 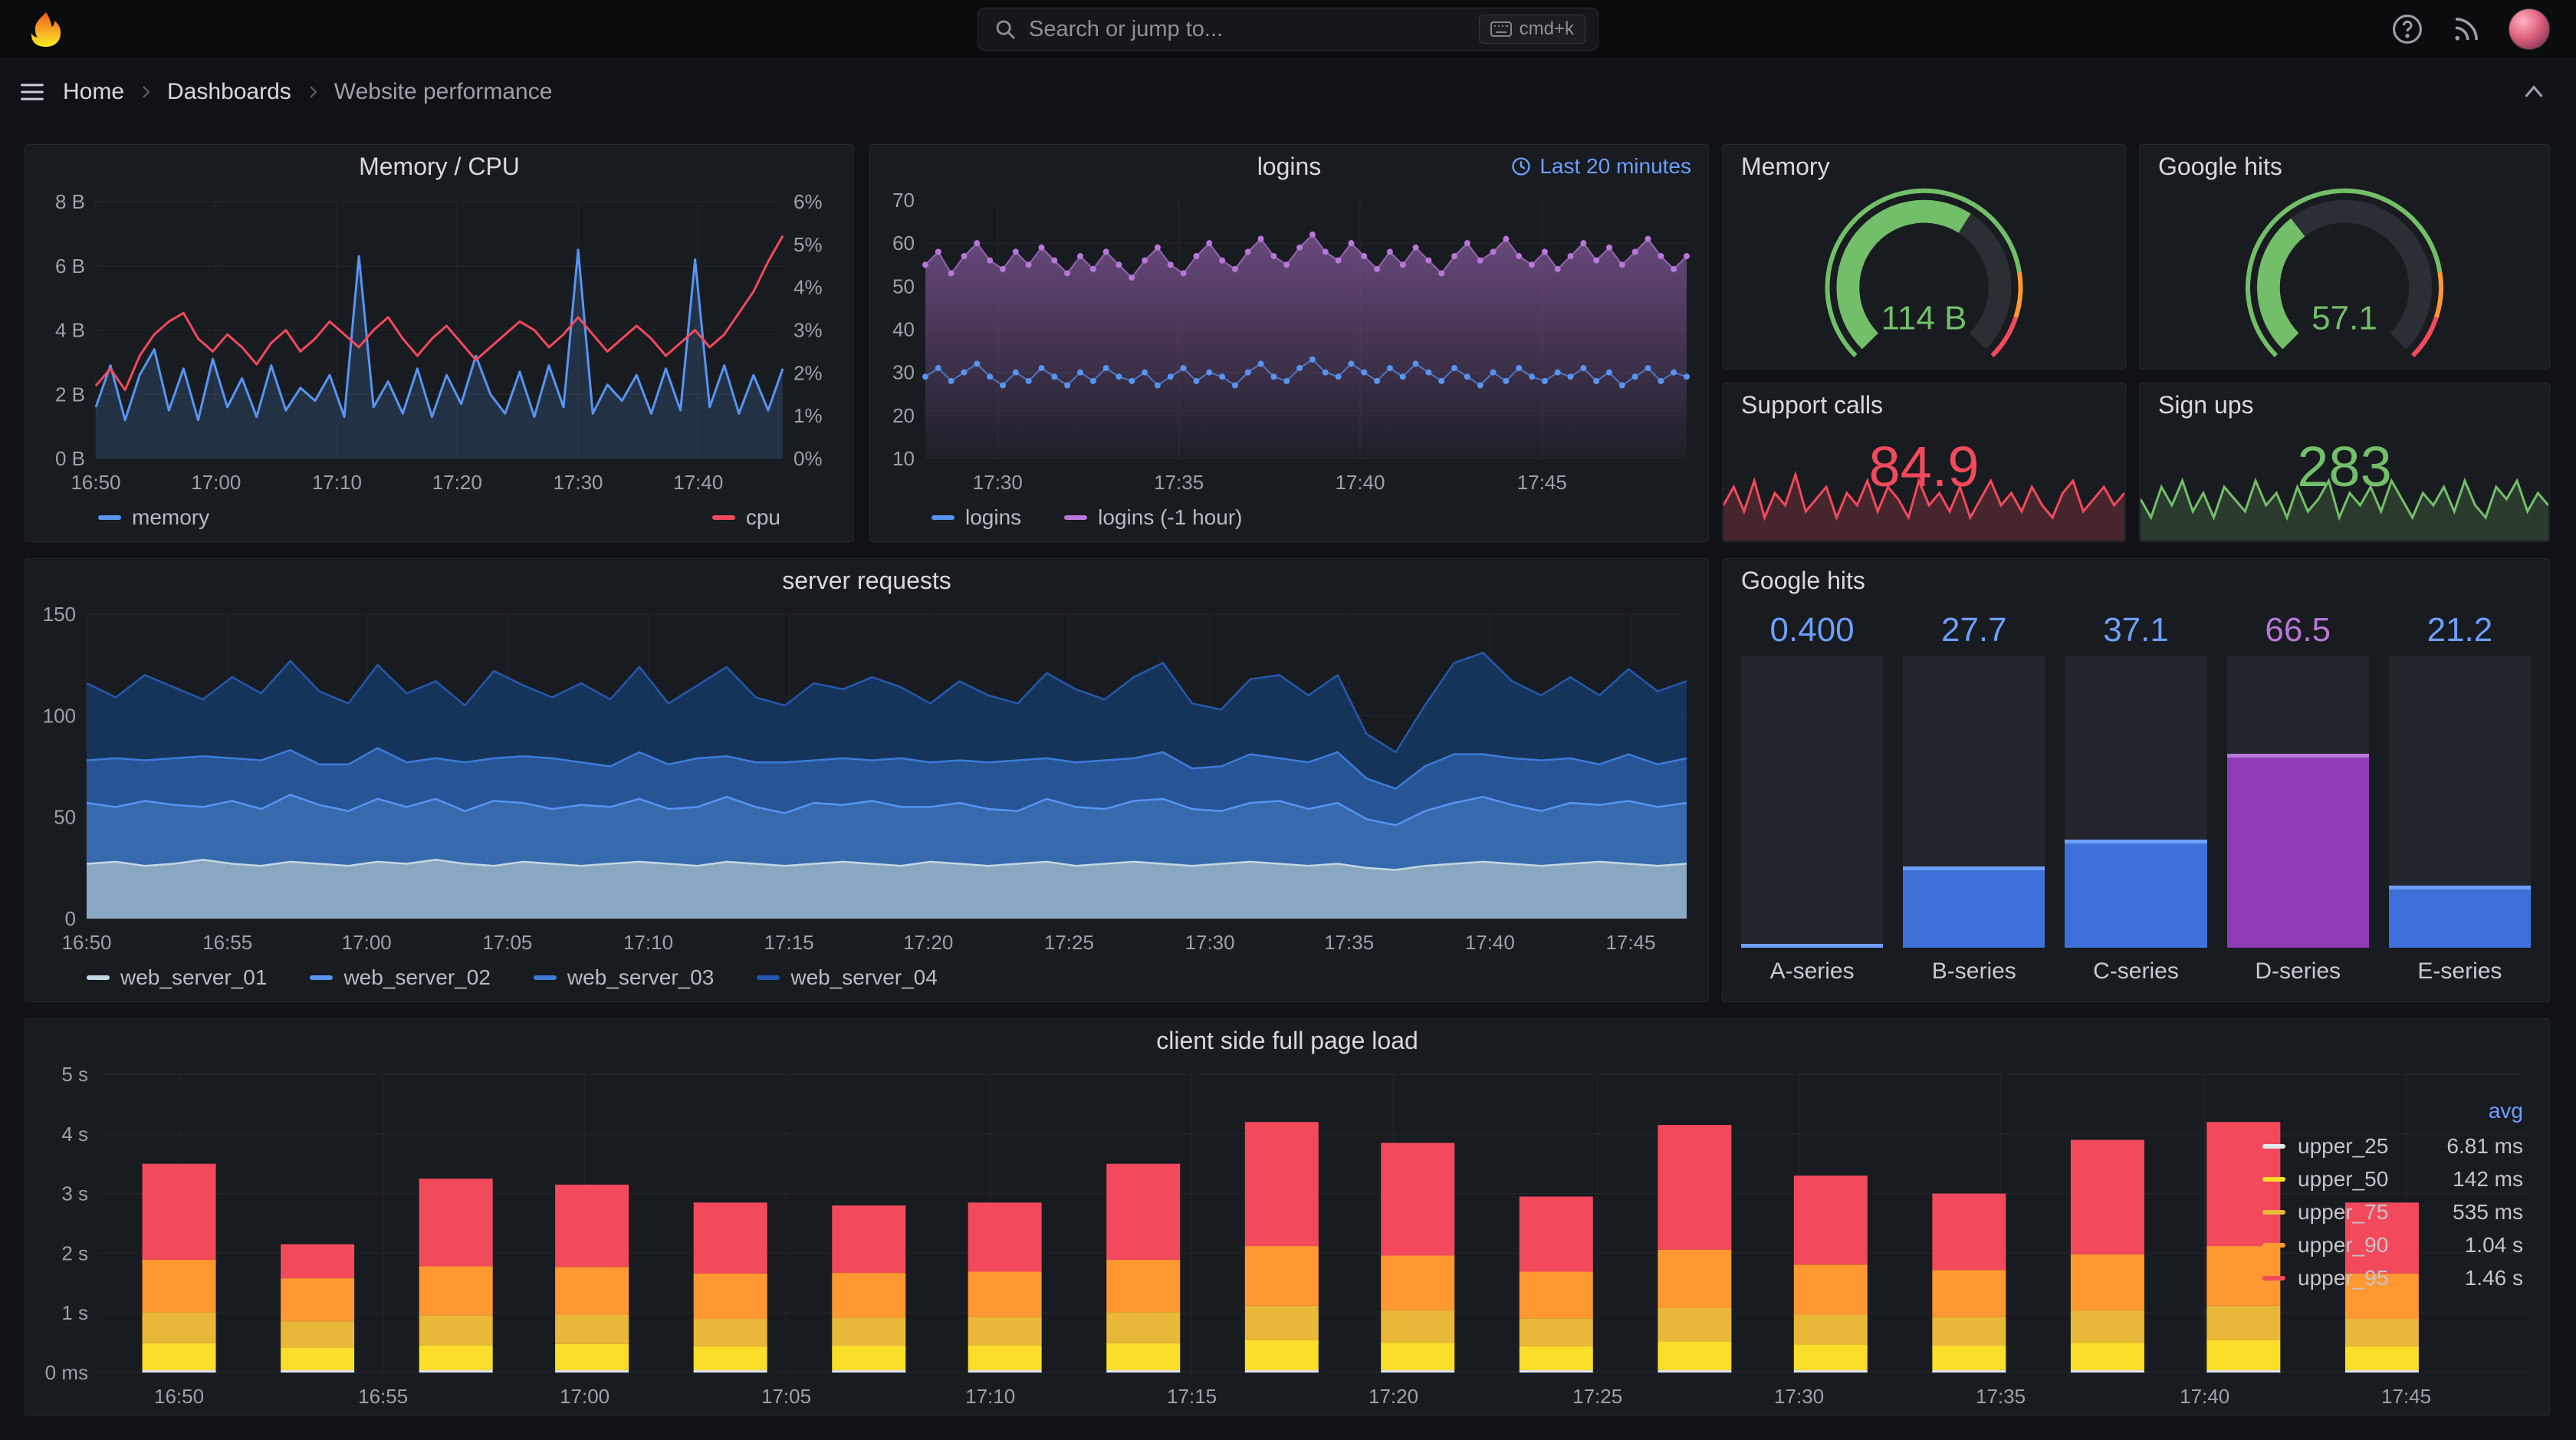 What do you see at coordinates (2344, 318) in the screenshot?
I see `svg-text: 57.1` at bounding box center [2344, 318].